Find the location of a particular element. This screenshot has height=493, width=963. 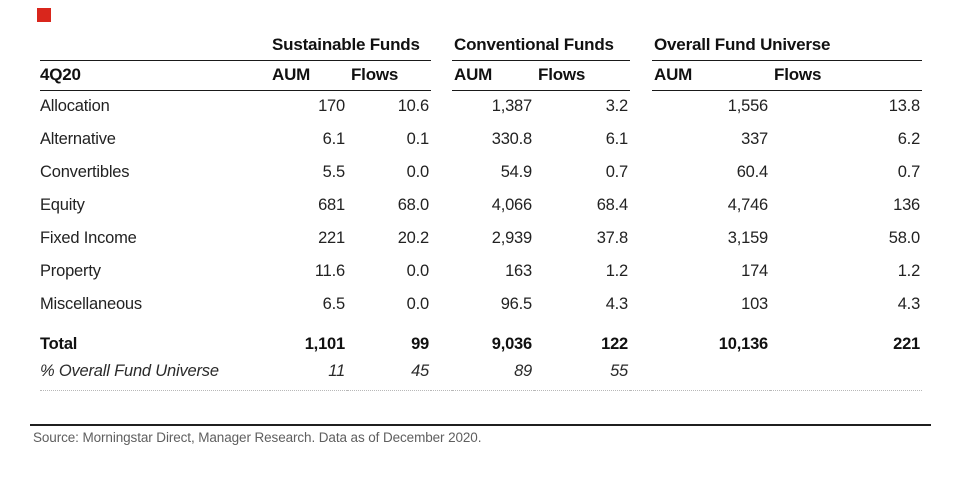

cell-conventional-aum: 96.5 is located at coordinates (516, 304).